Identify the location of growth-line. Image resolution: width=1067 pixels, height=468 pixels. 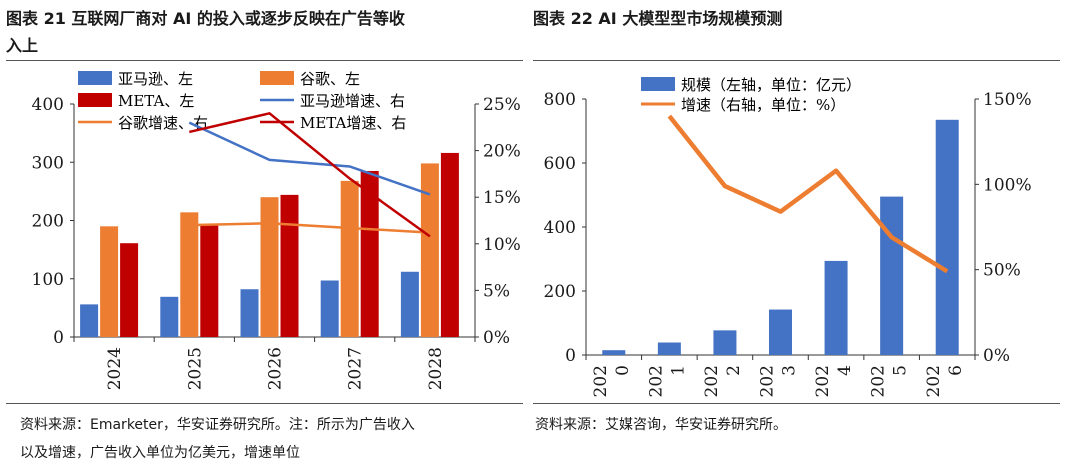
(808, 194).